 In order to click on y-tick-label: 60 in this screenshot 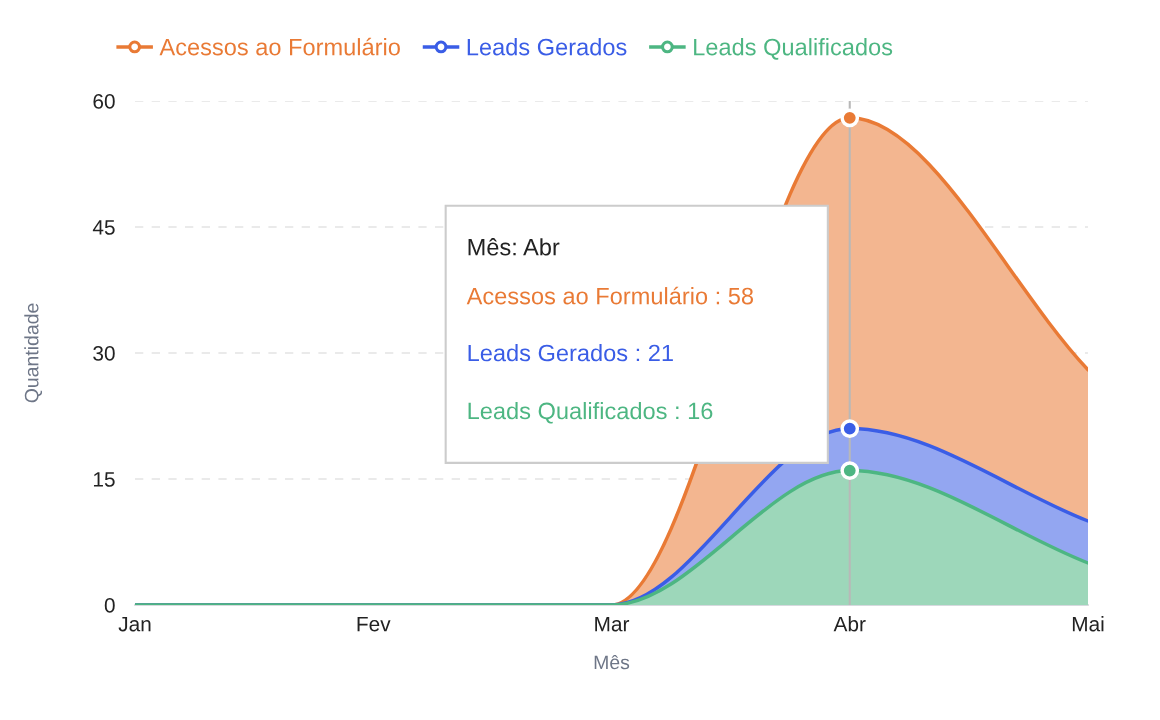, I will do `click(104, 101)`.